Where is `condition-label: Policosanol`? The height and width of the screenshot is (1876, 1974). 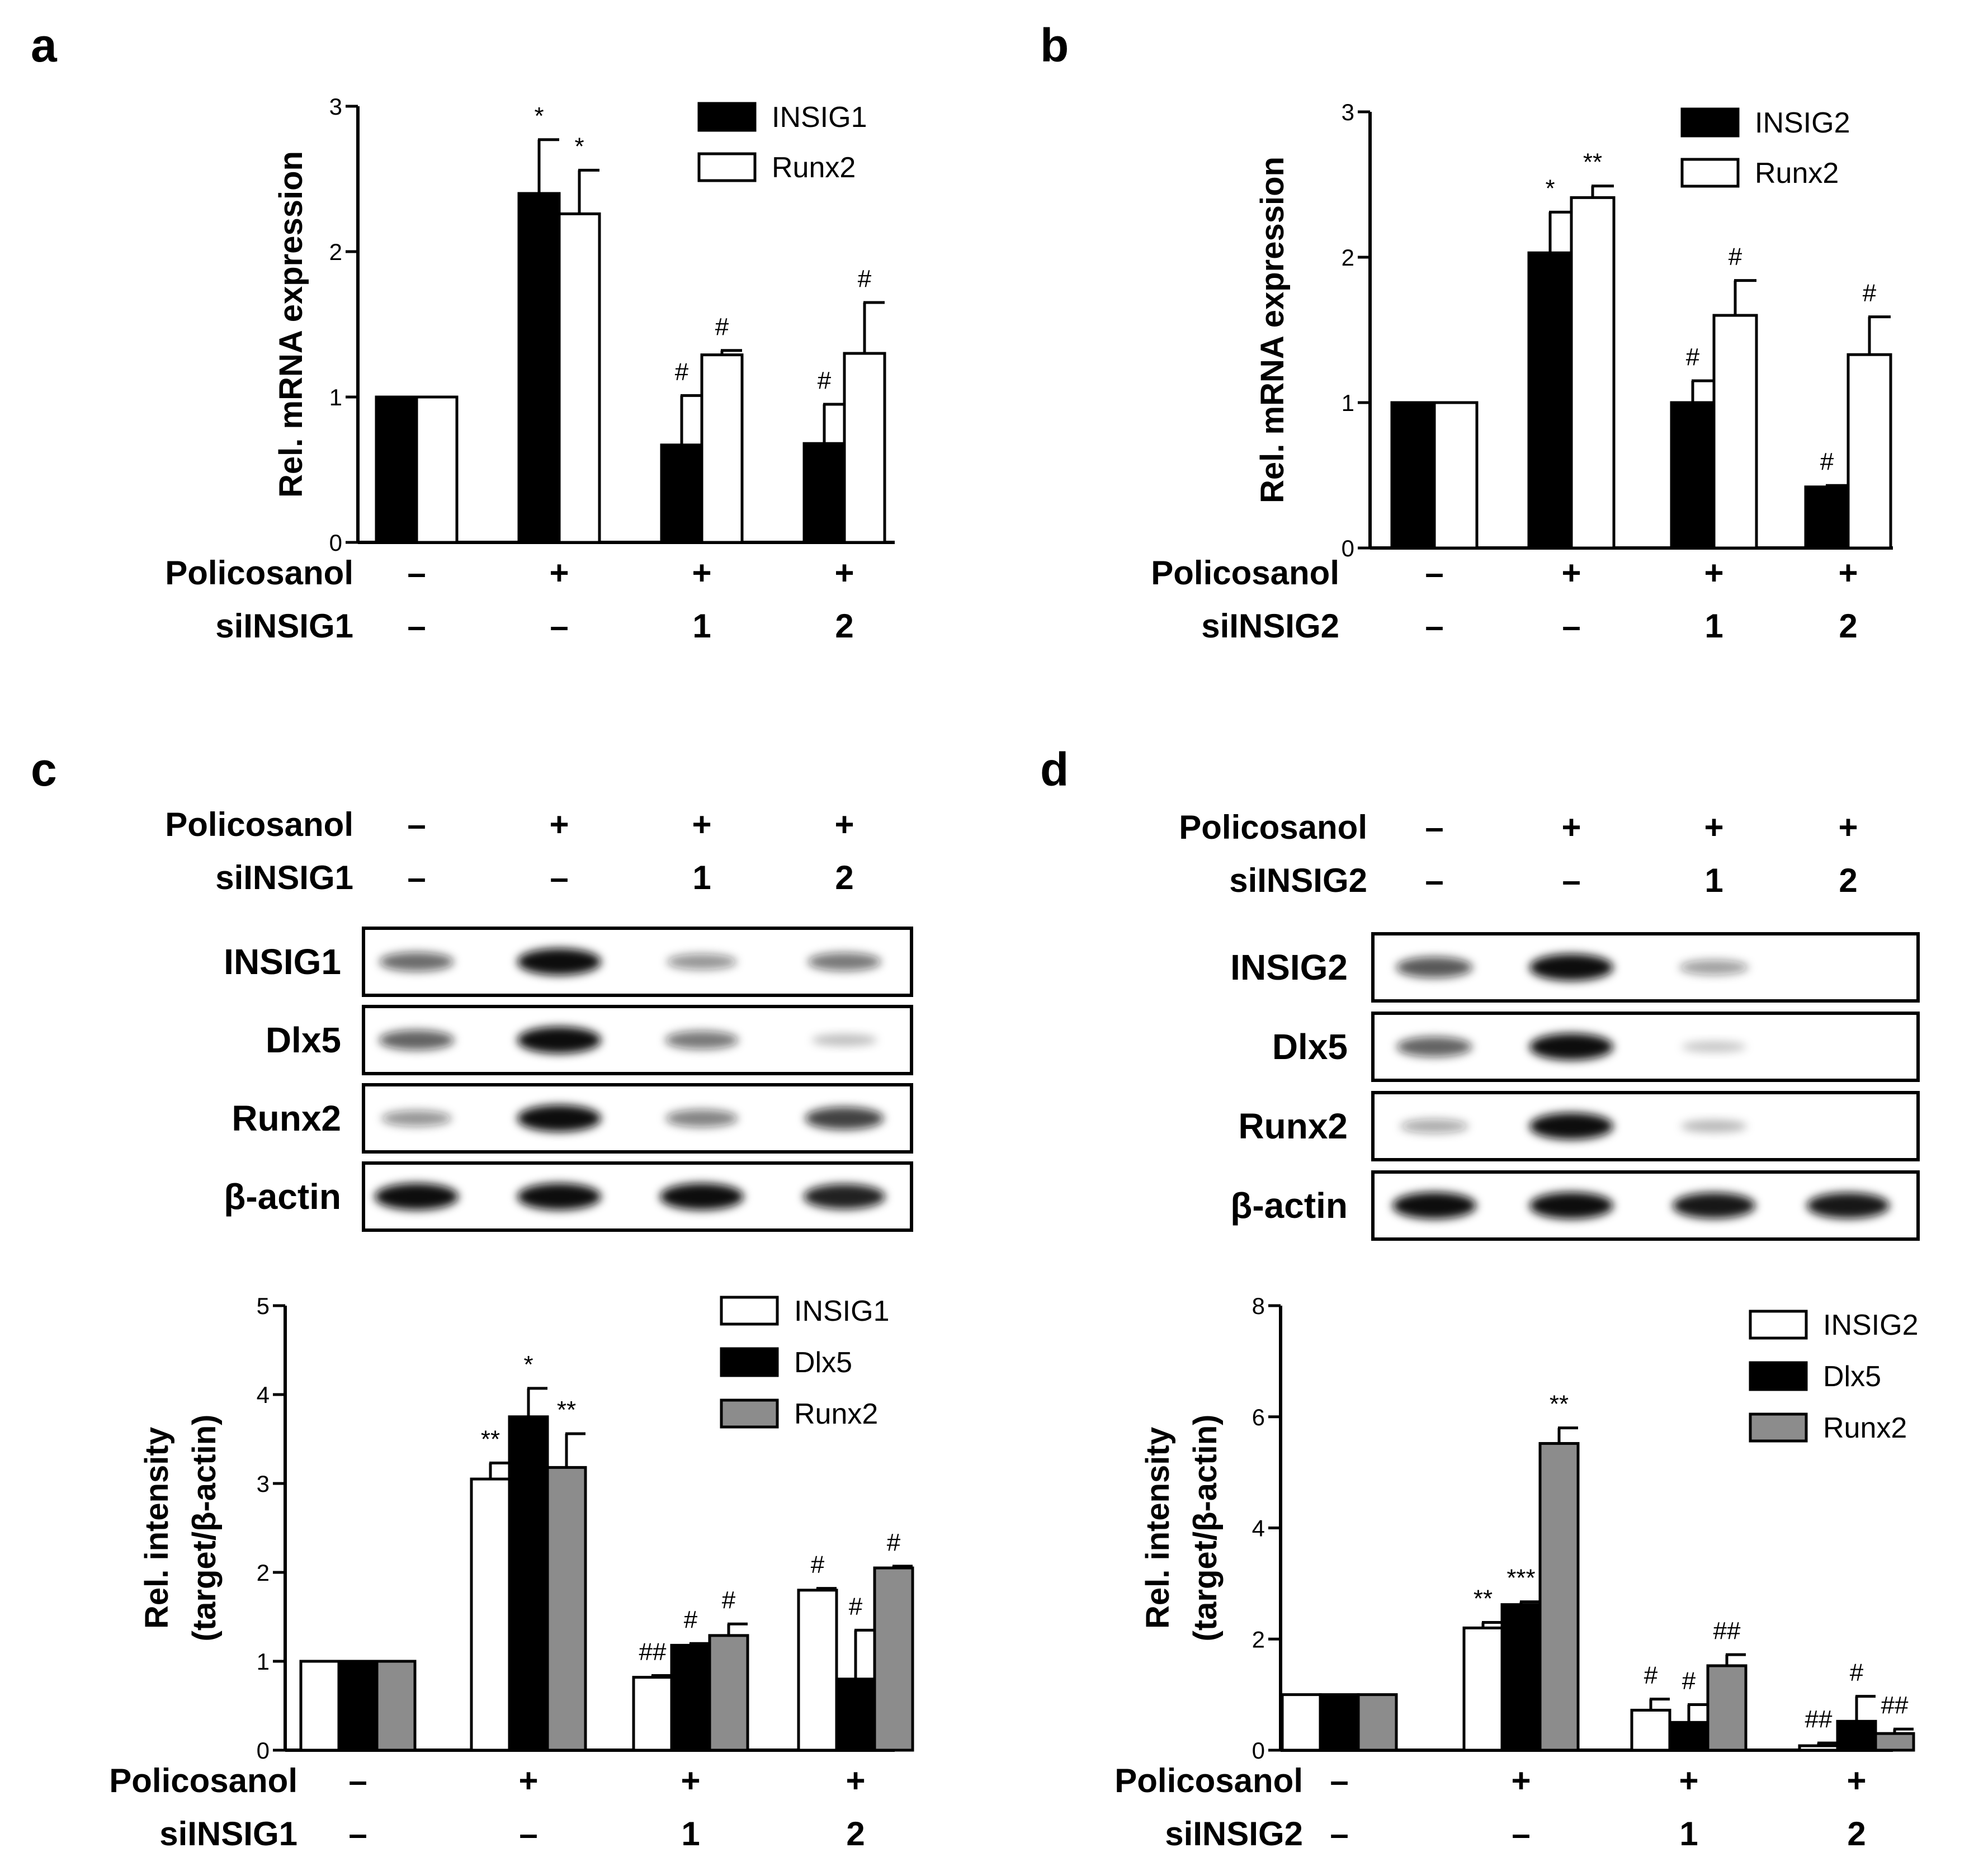 condition-label: Policosanol is located at coordinates (1245, 573).